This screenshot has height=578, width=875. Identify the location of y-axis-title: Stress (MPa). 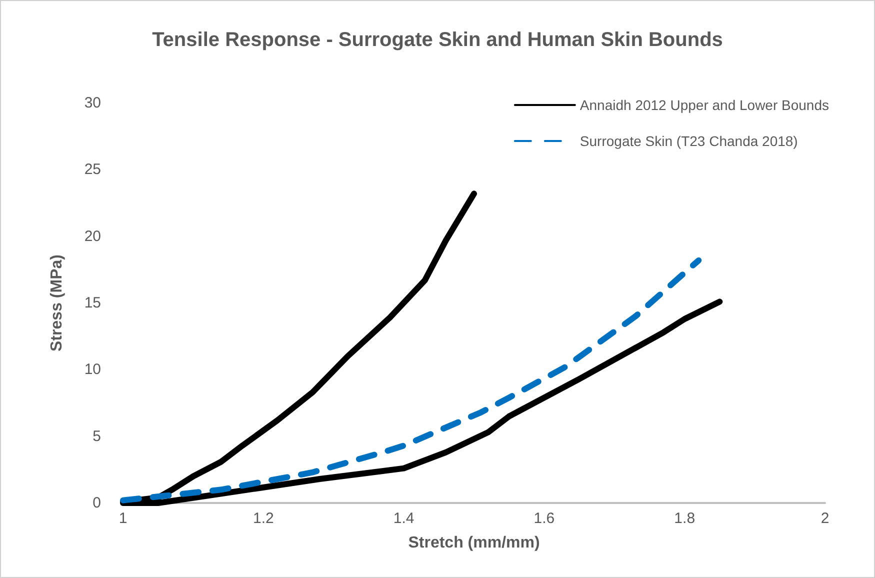
(57, 303).